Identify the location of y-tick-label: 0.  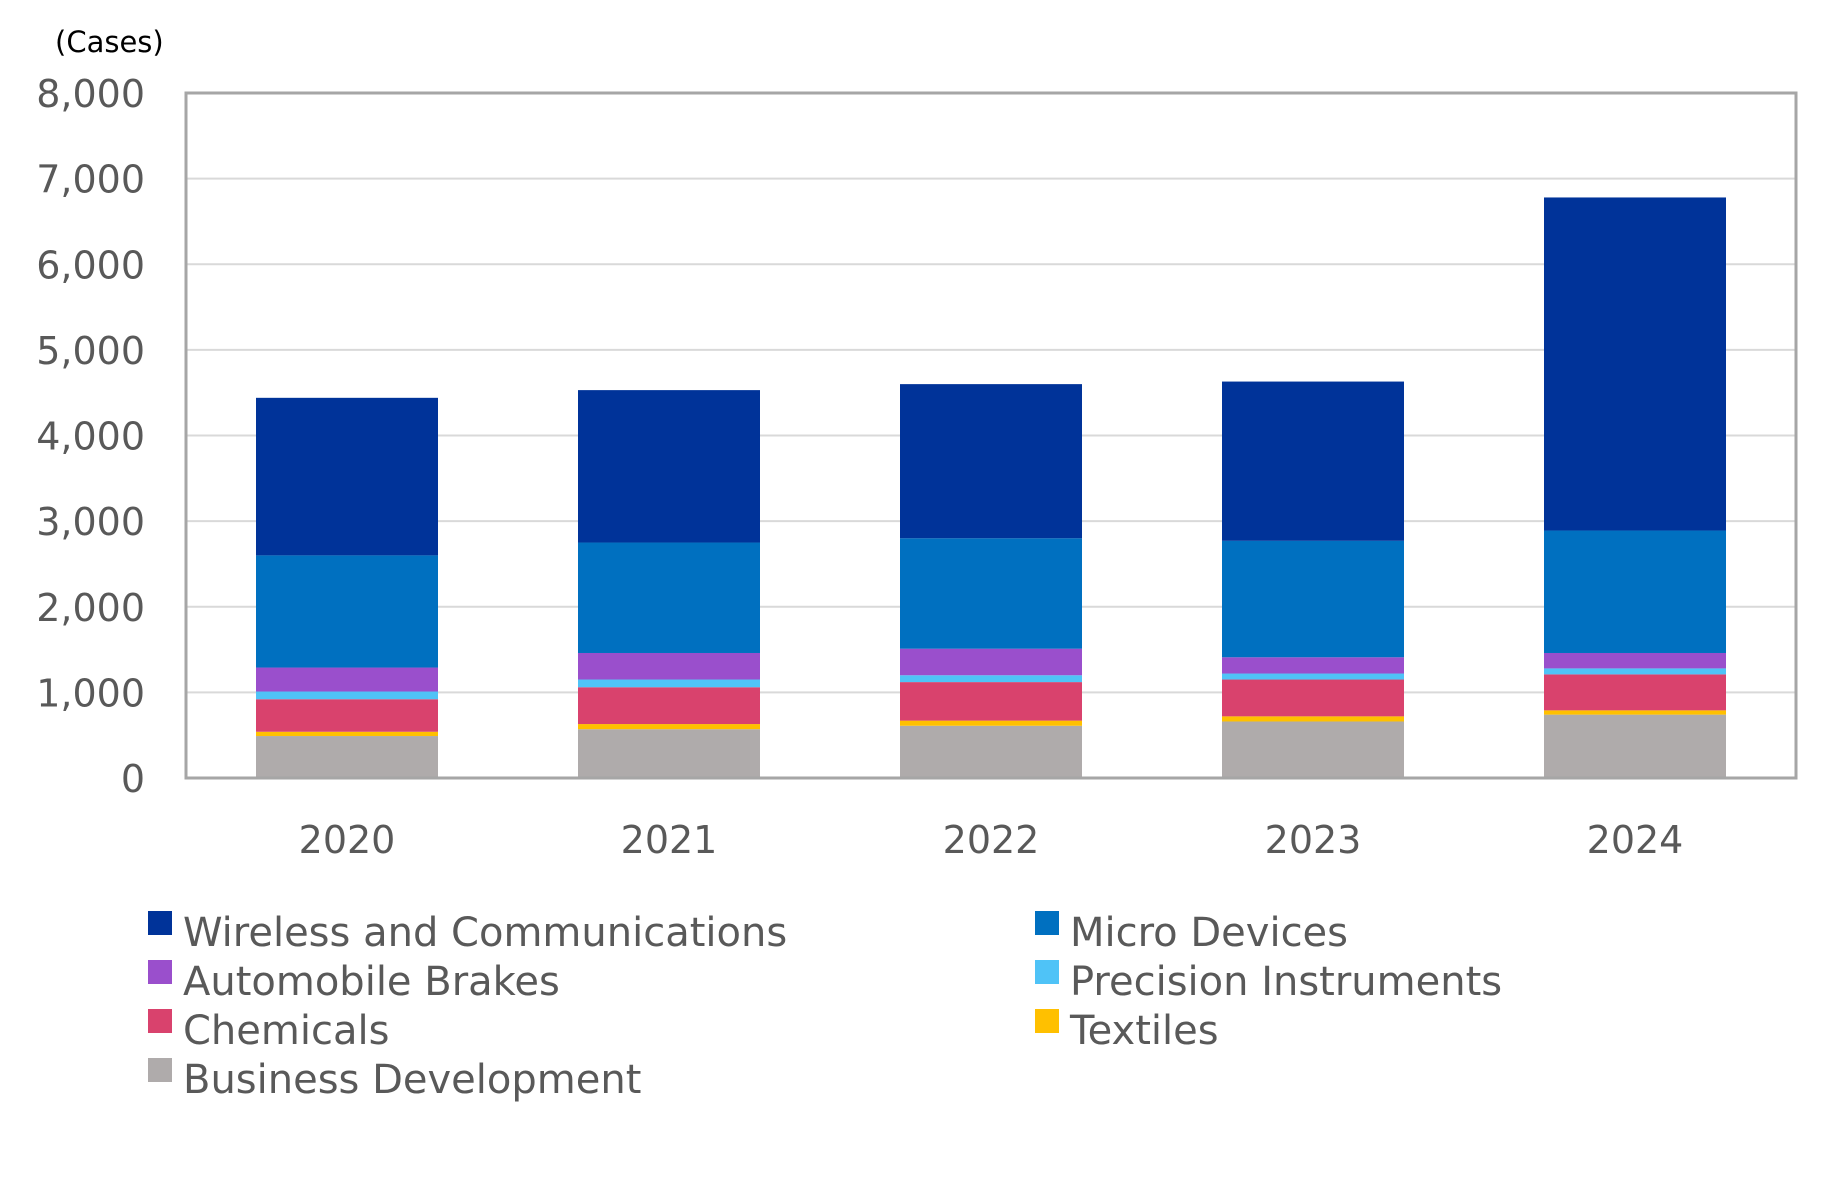
(133, 779).